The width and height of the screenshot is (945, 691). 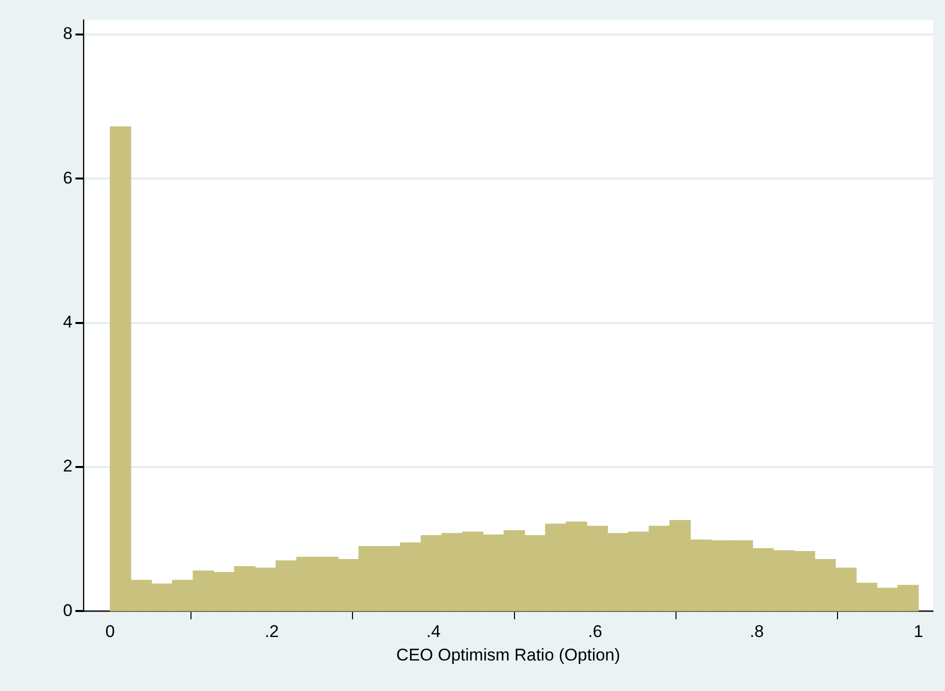 What do you see at coordinates (67, 466) in the screenshot?
I see `y-tick-label: 2` at bounding box center [67, 466].